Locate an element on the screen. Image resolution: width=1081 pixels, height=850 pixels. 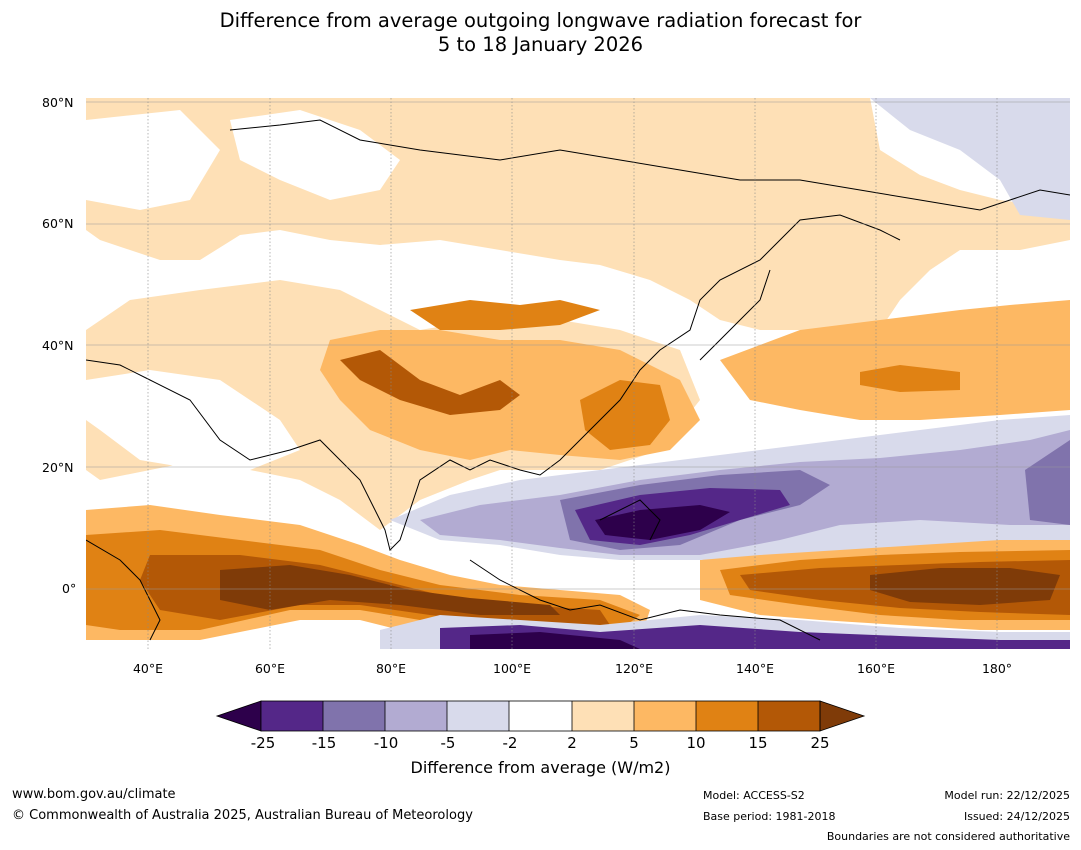
colorbar-tick-neg5: -5 is located at coordinates (448, 743).